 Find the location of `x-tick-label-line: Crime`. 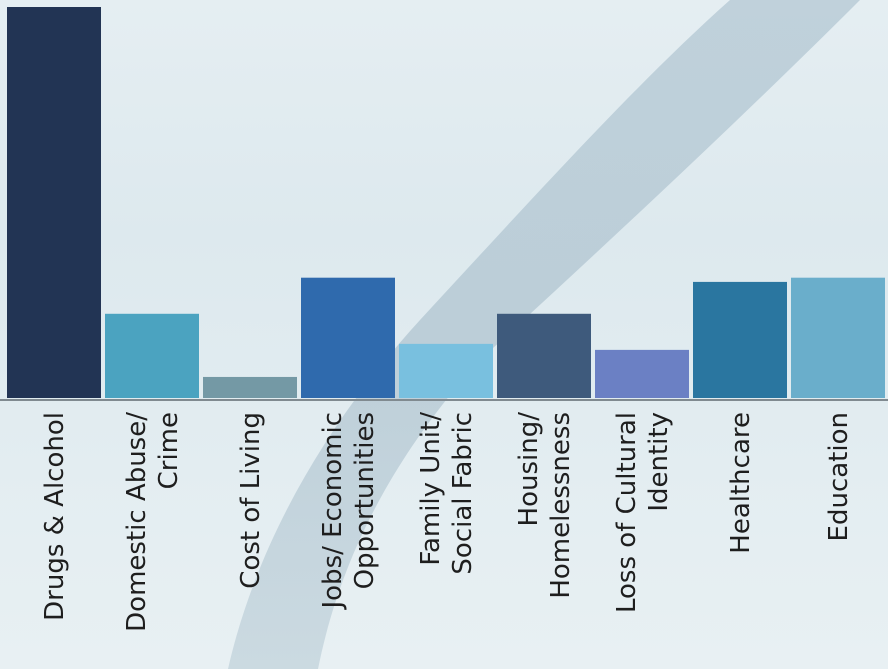

x-tick-label-line: Crime is located at coordinates (169, 450).